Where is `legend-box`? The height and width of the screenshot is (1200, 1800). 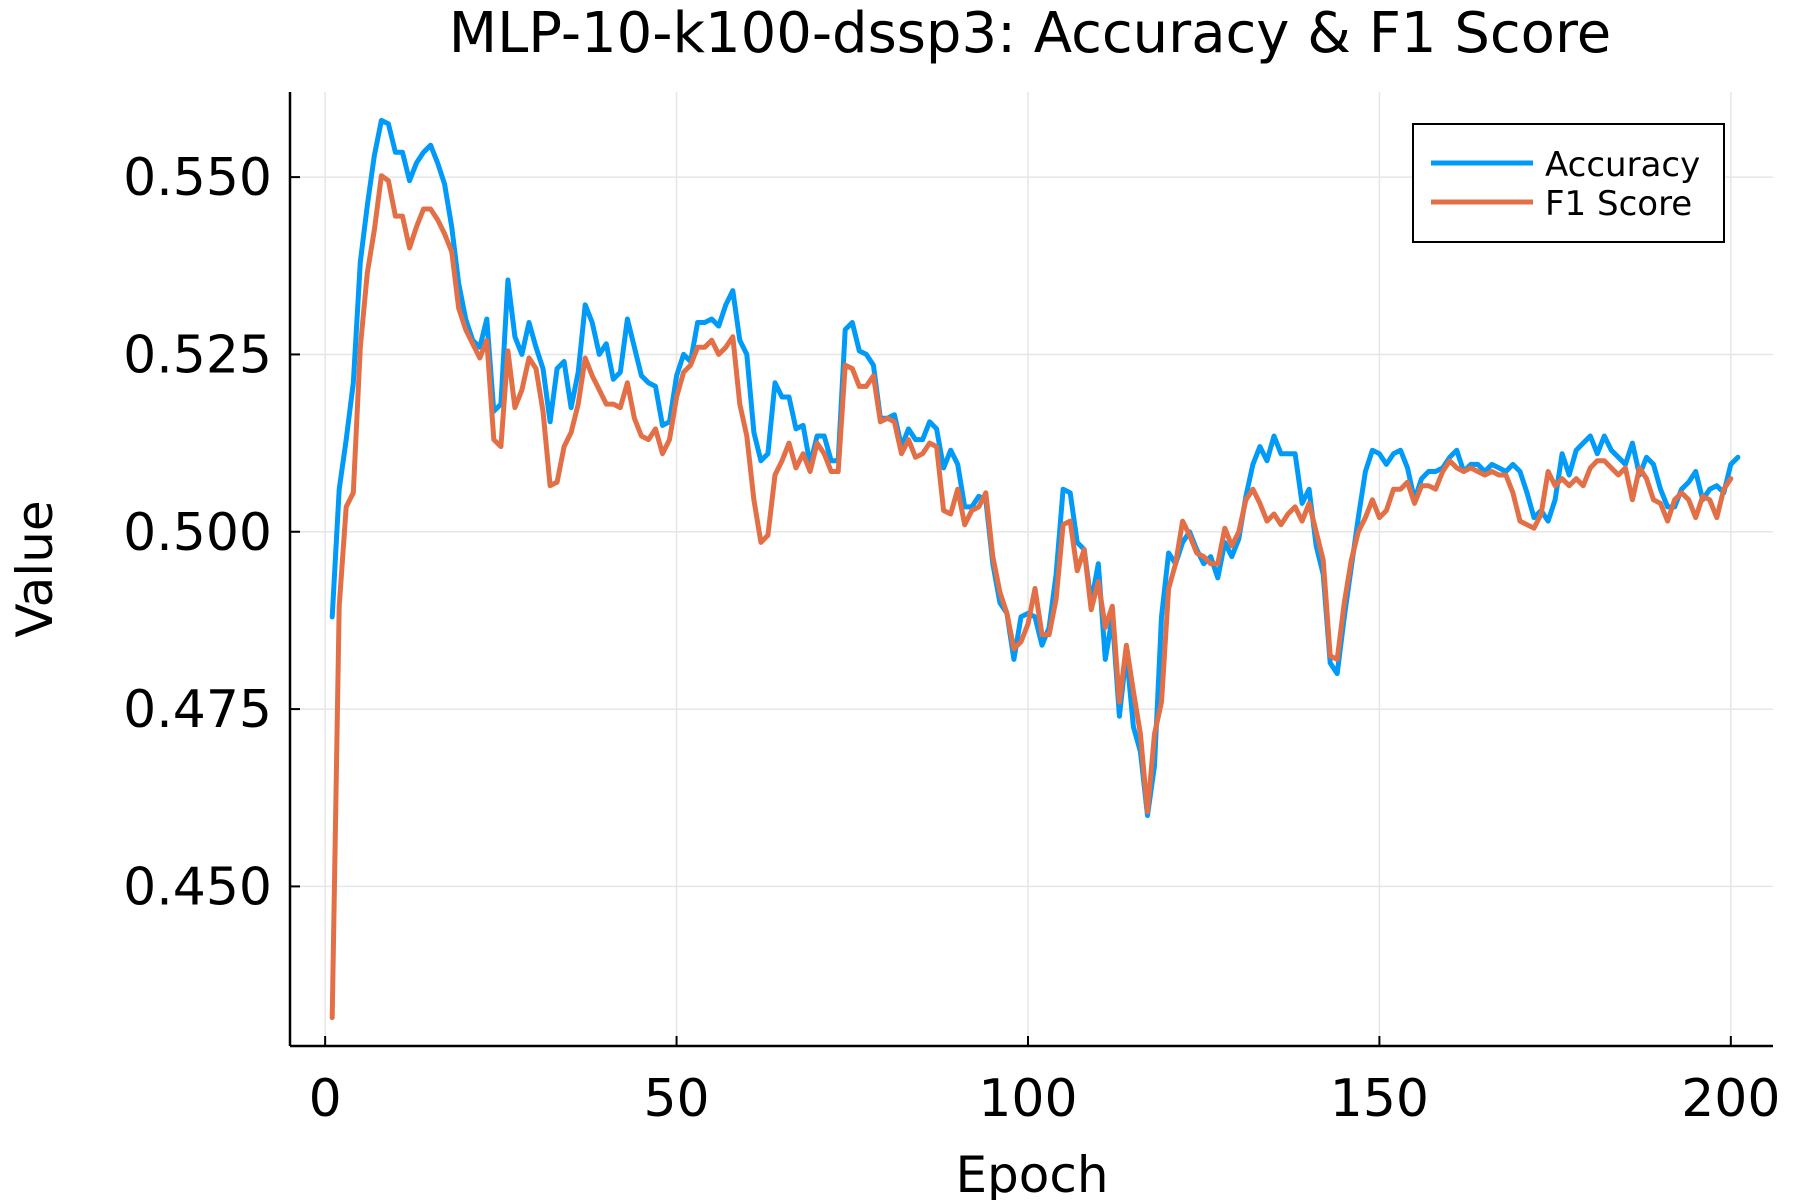 legend-box is located at coordinates (1568, 183).